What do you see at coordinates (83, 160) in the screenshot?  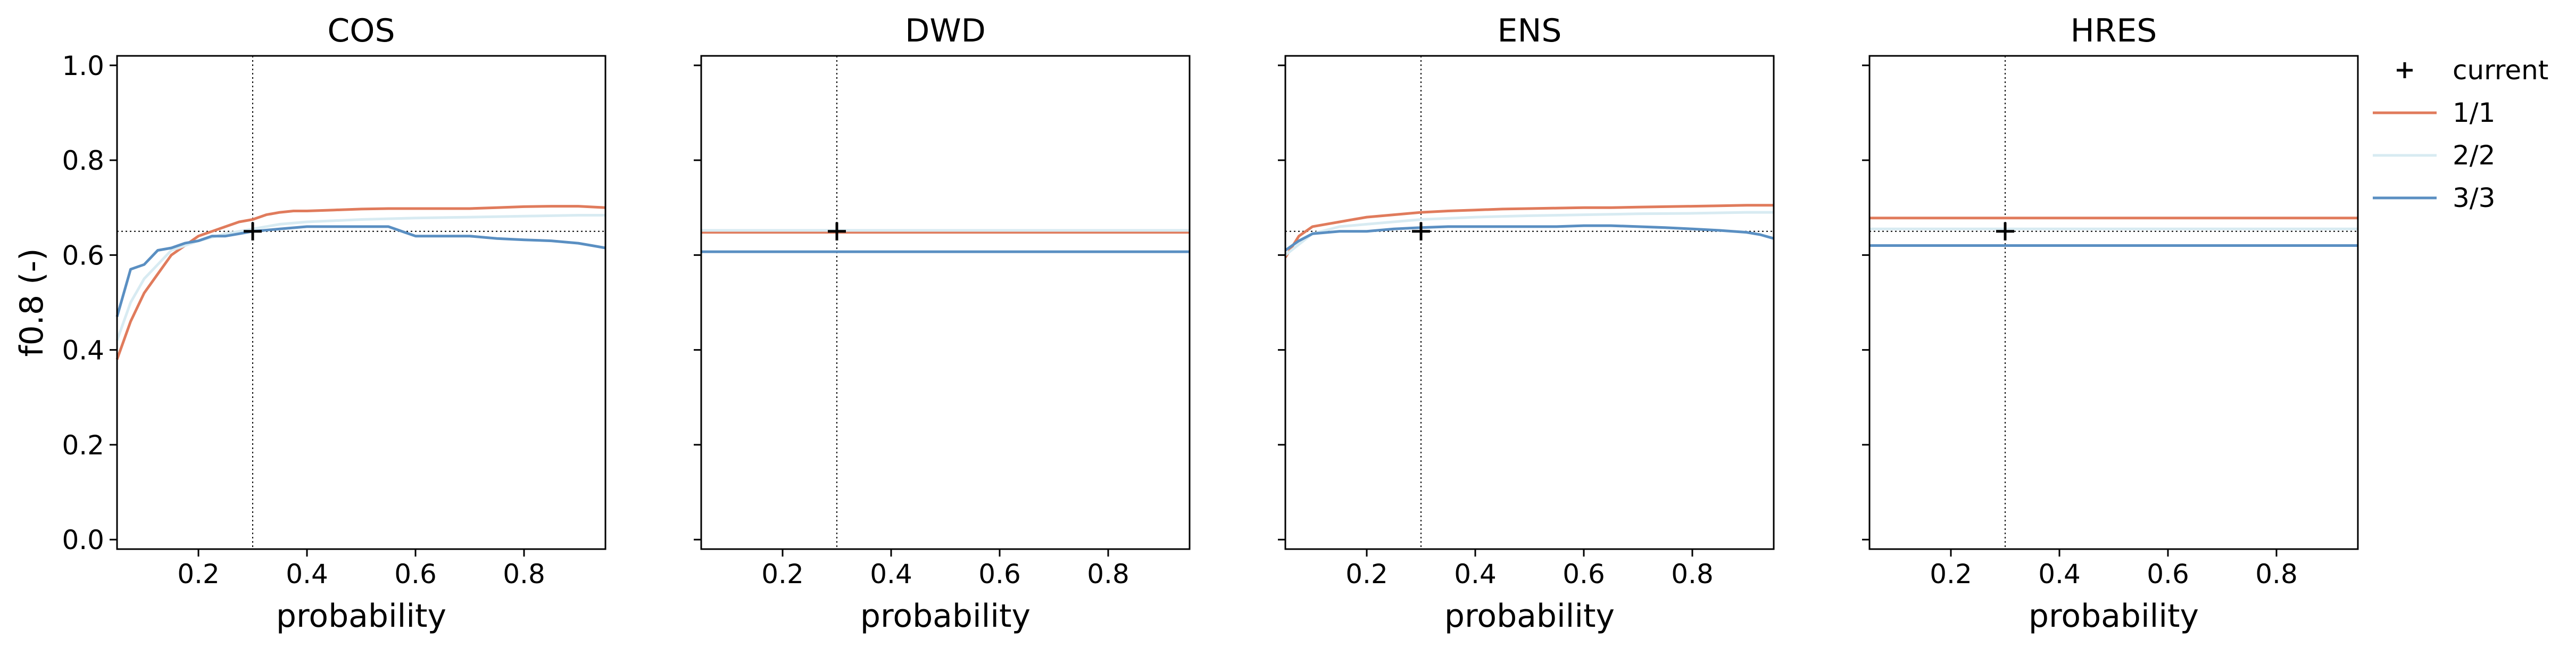 I see `y-tick-label: 0.8` at bounding box center [83, 160].